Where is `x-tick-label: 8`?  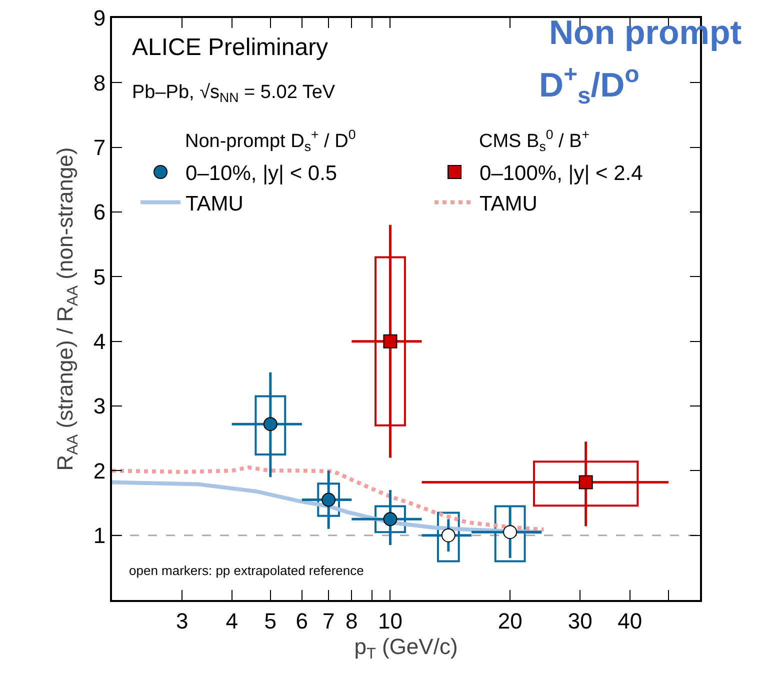
x-tick-label: 8 is located at coordinates (352, 621).